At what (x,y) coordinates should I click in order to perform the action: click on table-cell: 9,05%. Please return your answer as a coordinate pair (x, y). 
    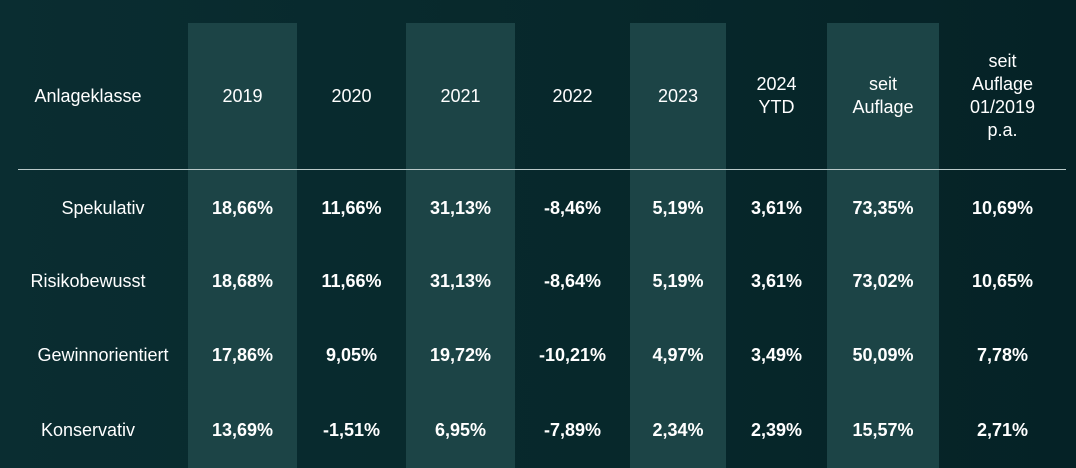
    Looking at the image, I should click on (351, 354).